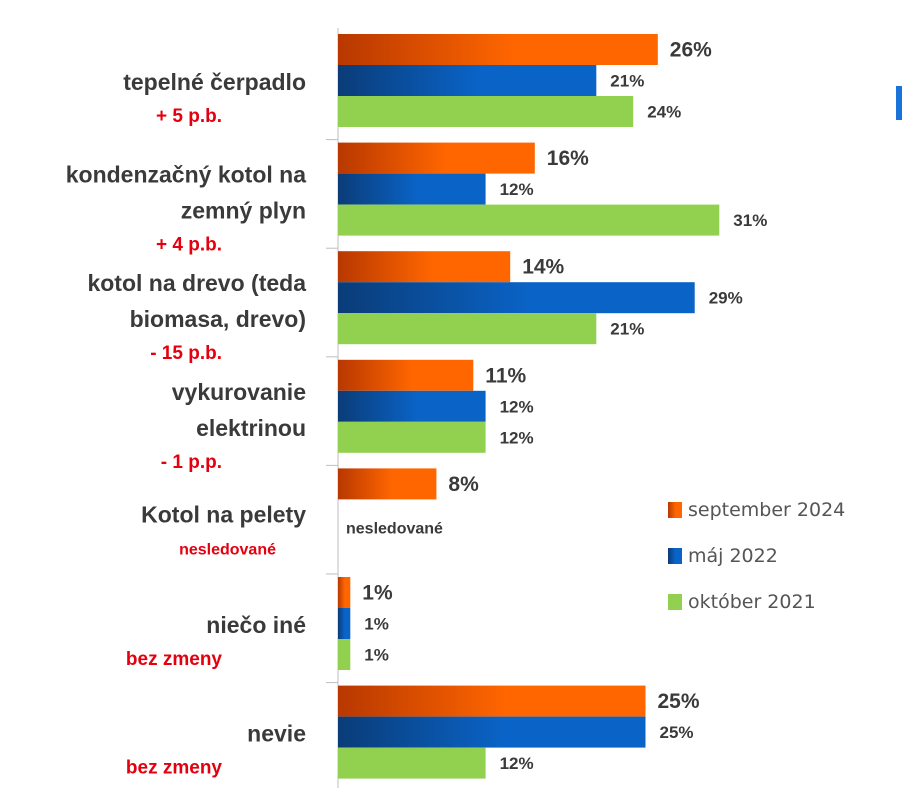 Image resolution: width=904 pixels, height=788 pixels. Describe the element at coordinates (752, 602) in the screenshot. I see `legend-label-oktober-2021: október 2021` at that location.